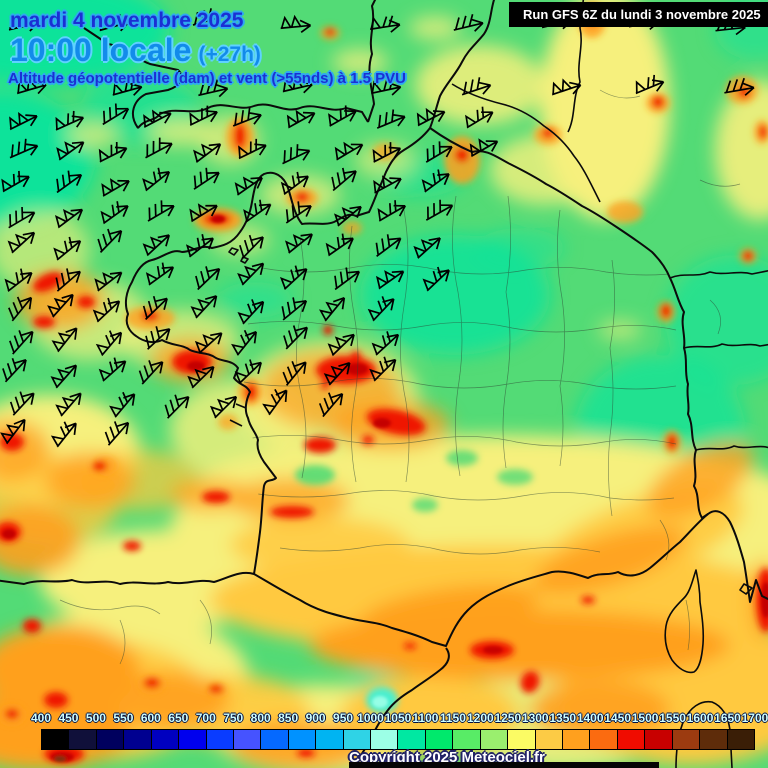  Describe the element at coordinates (638, 14) in the screenshot. I see `model-run-banner: Run GFS 6Z du lundi 3 novembre 2025` at that location.